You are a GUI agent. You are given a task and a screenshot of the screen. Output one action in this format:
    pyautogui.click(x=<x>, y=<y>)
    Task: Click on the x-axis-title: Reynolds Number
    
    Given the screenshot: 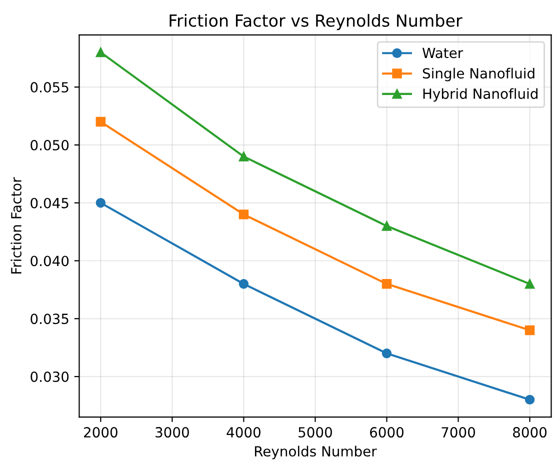 What is the action you would take?
    pyautogui.click(x=315, y=453)
    